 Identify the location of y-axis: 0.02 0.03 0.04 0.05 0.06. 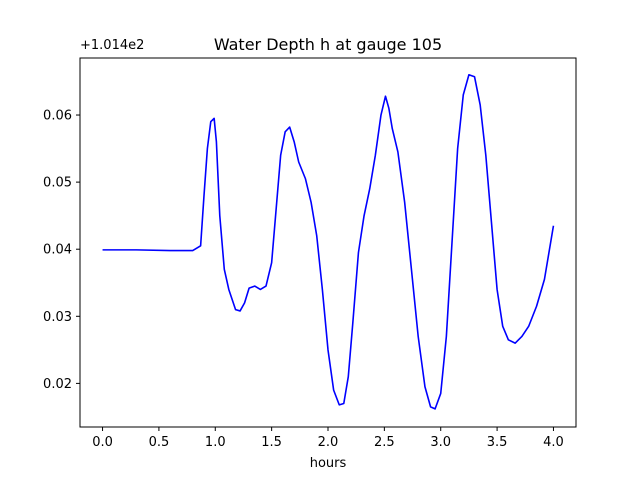
(61, 250).